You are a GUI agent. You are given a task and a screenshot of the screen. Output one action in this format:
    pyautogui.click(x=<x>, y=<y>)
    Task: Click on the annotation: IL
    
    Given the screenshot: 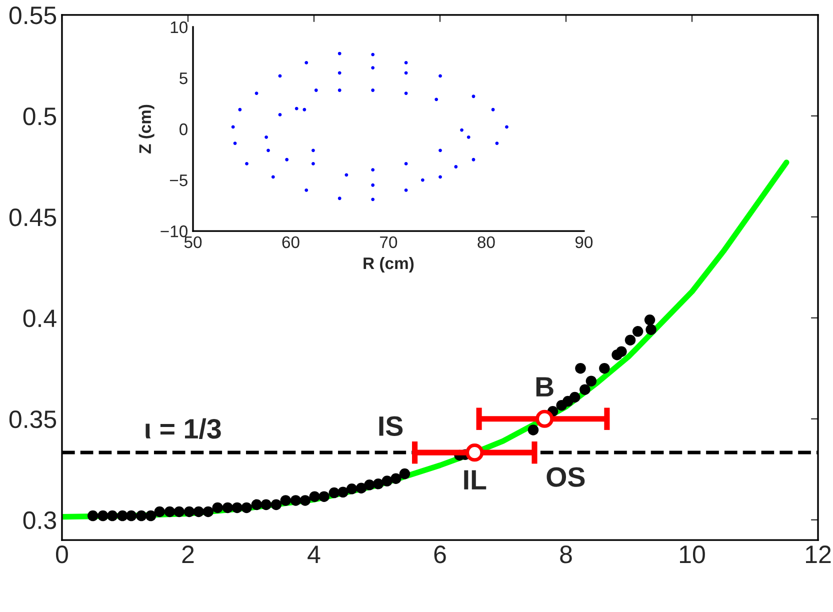 What is the action you would take?
    pyautogui.click(x=475, y=480)
    